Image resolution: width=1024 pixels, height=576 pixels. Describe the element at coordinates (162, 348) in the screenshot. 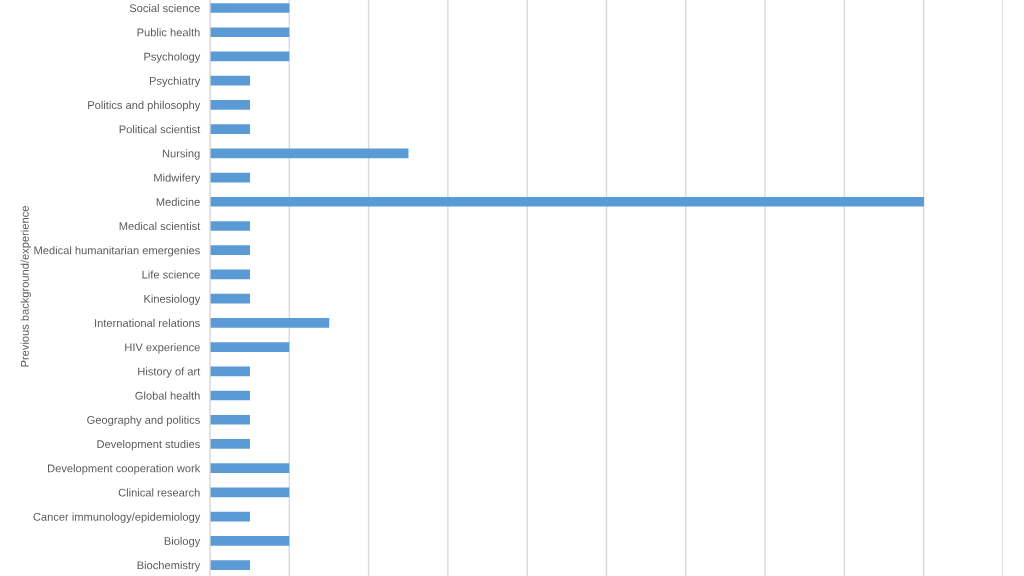

I see `y-tick-label: HIV experience` at that location.